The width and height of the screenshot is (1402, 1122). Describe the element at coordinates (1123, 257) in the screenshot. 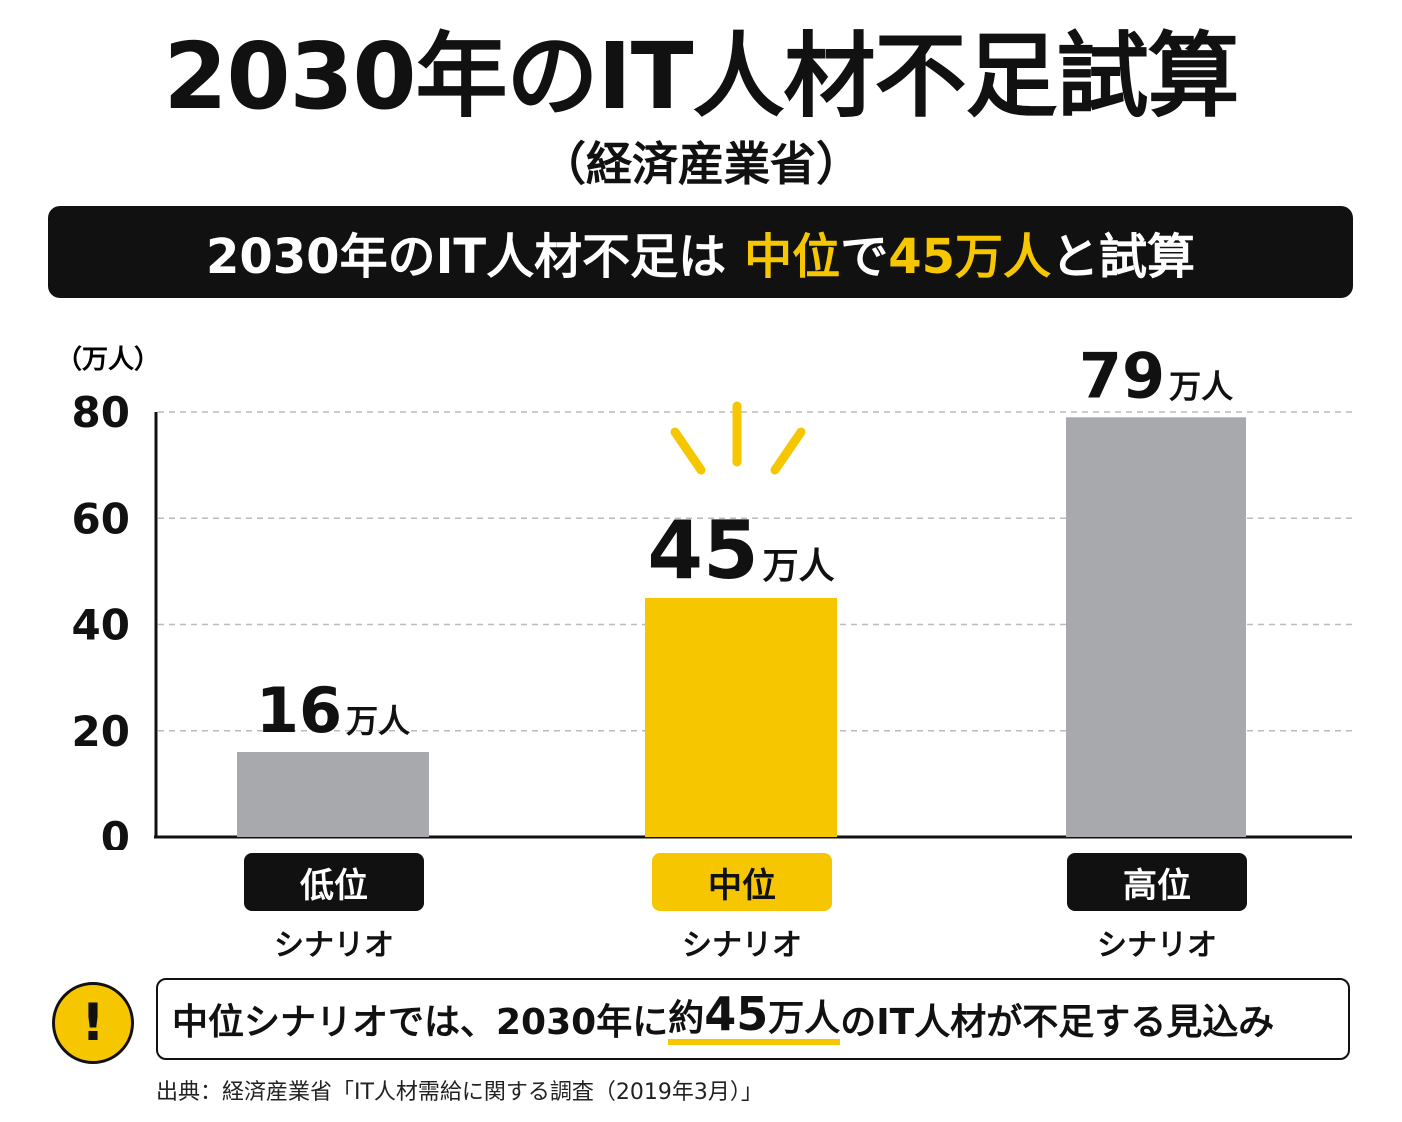

I see `banner-suffix: と試算` at that location.